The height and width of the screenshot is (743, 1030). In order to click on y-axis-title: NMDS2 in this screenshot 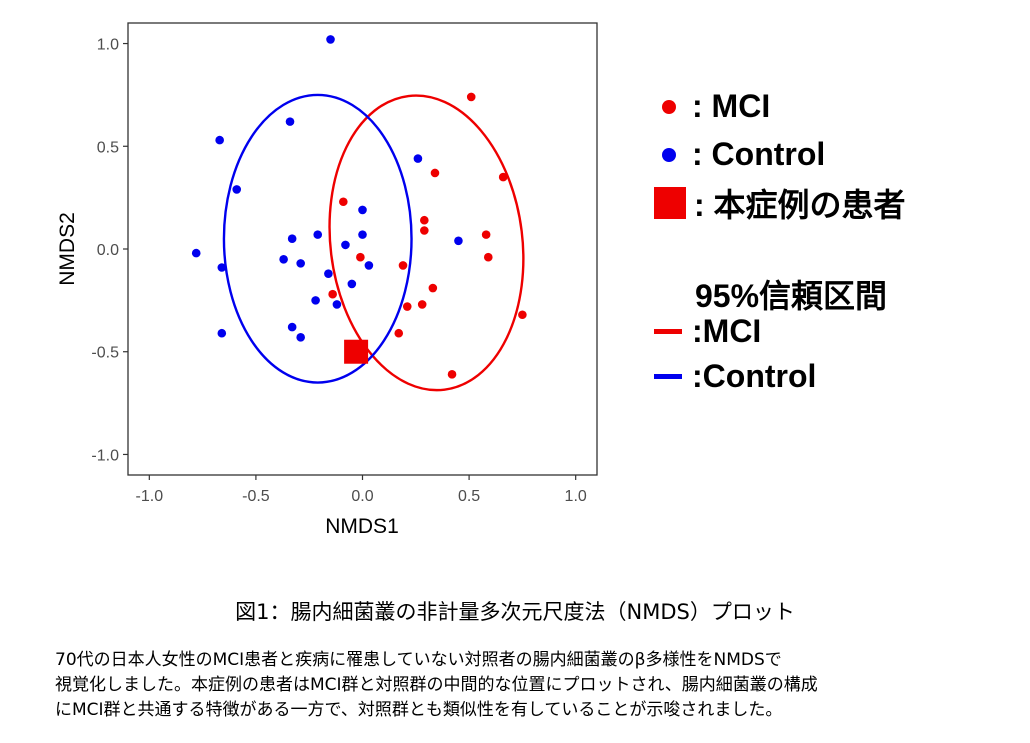, I will do `click(67, 249)`.